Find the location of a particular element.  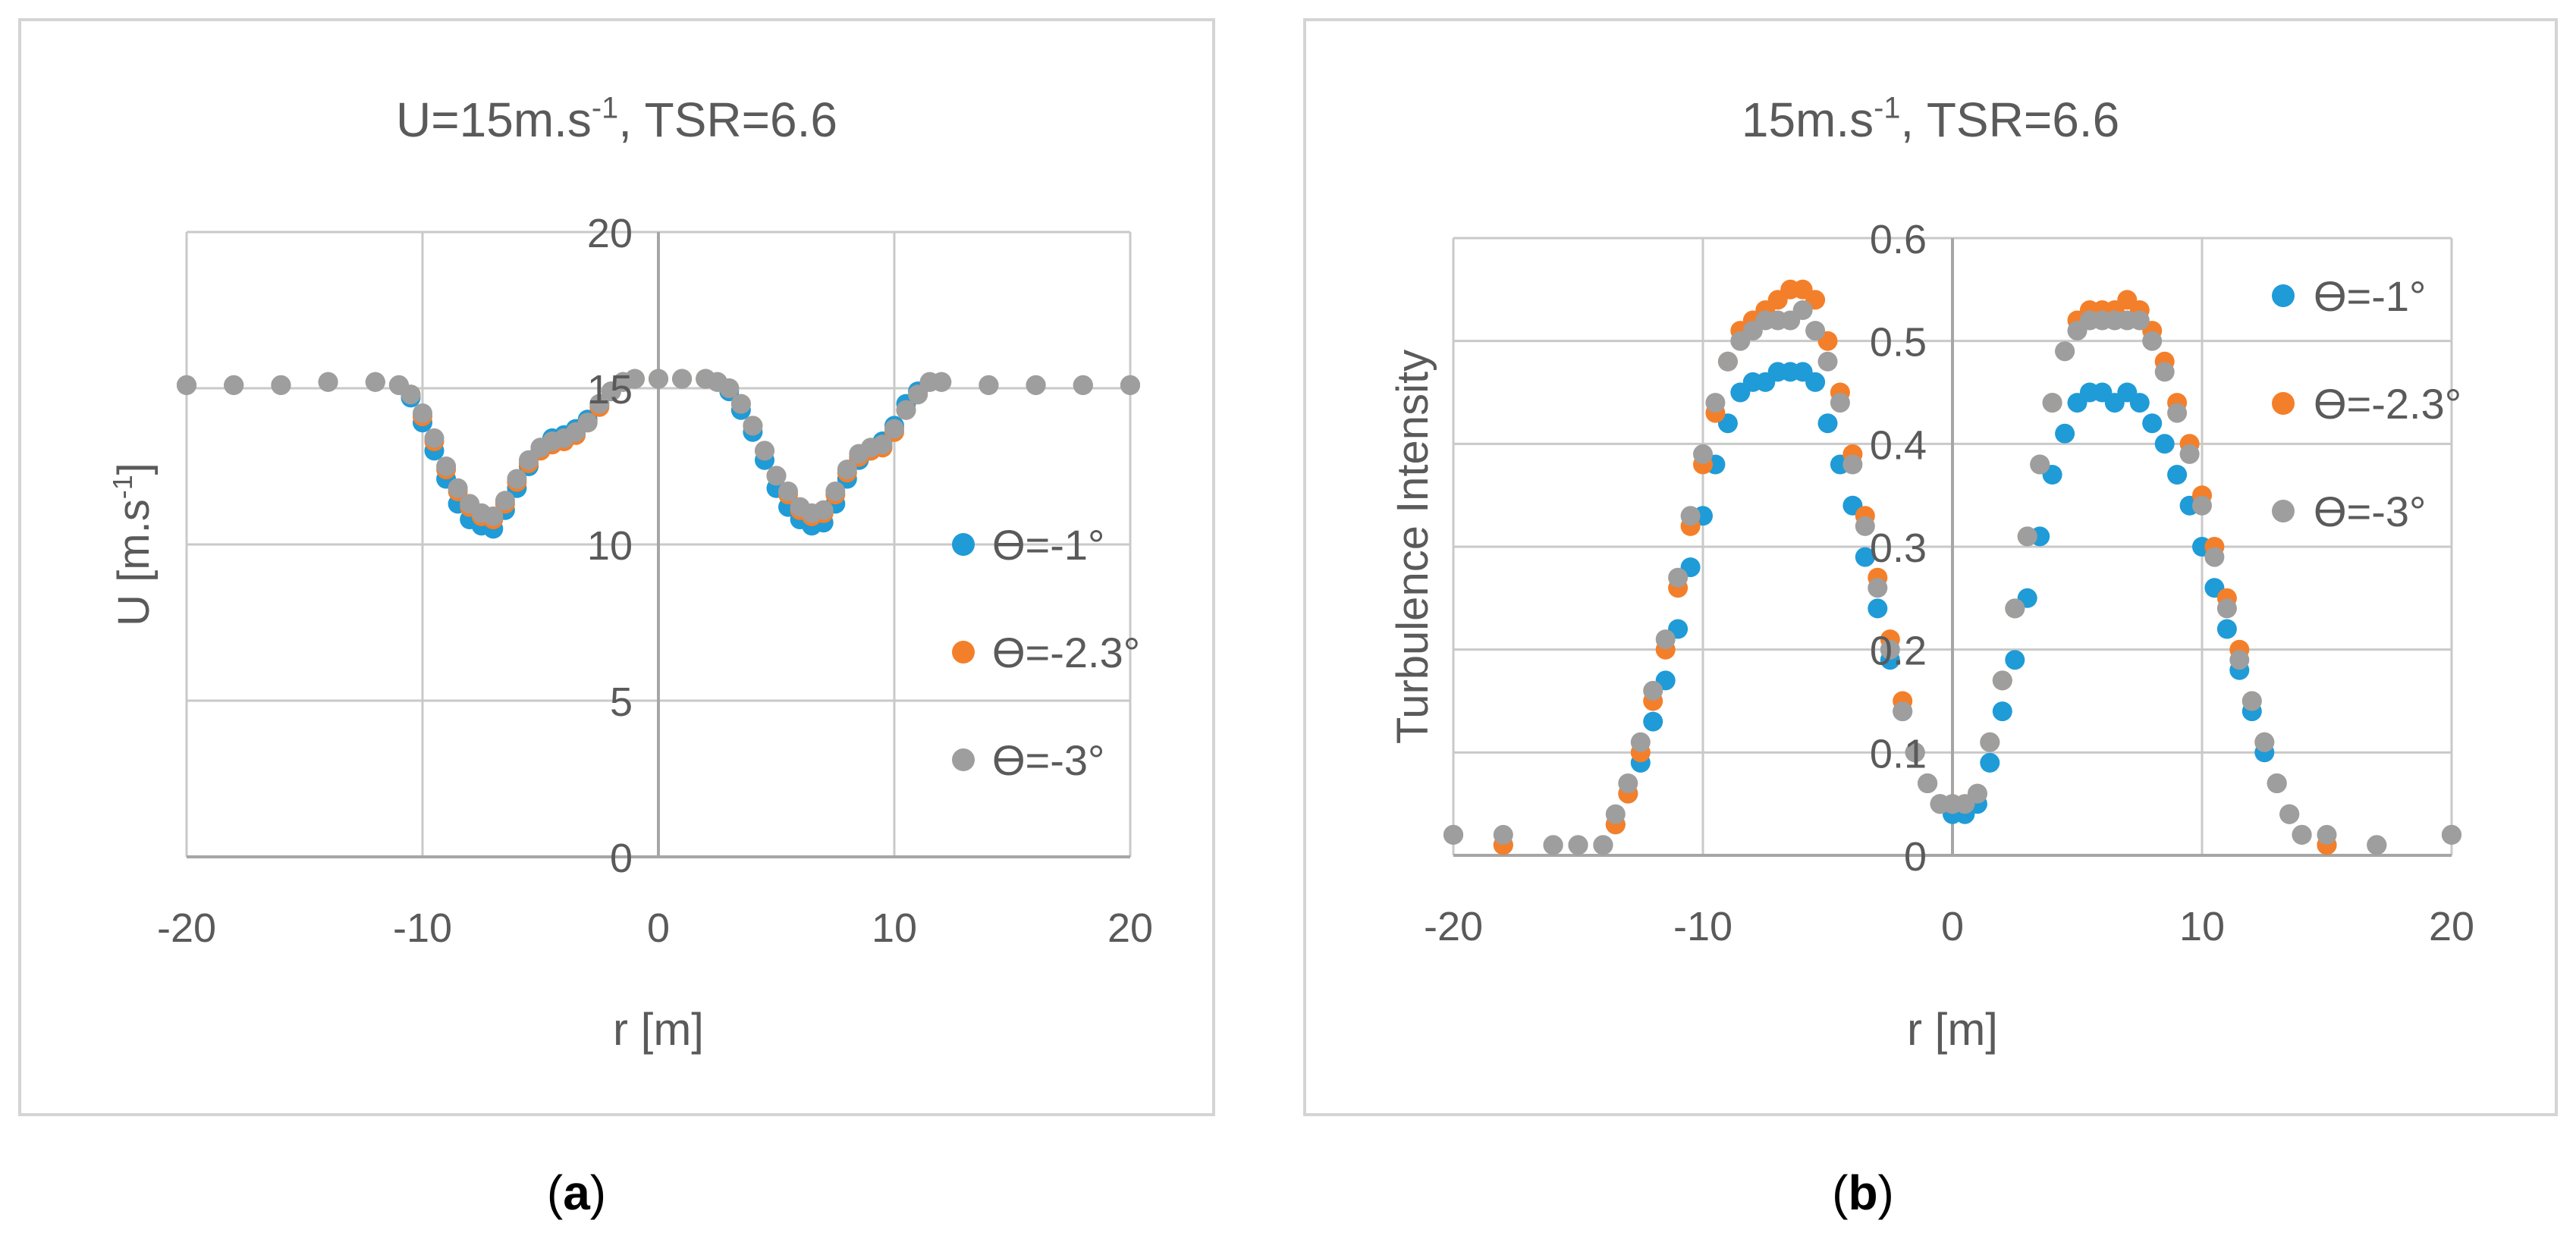

x-tick-label: 20 is located at coordinates (1130, 928).